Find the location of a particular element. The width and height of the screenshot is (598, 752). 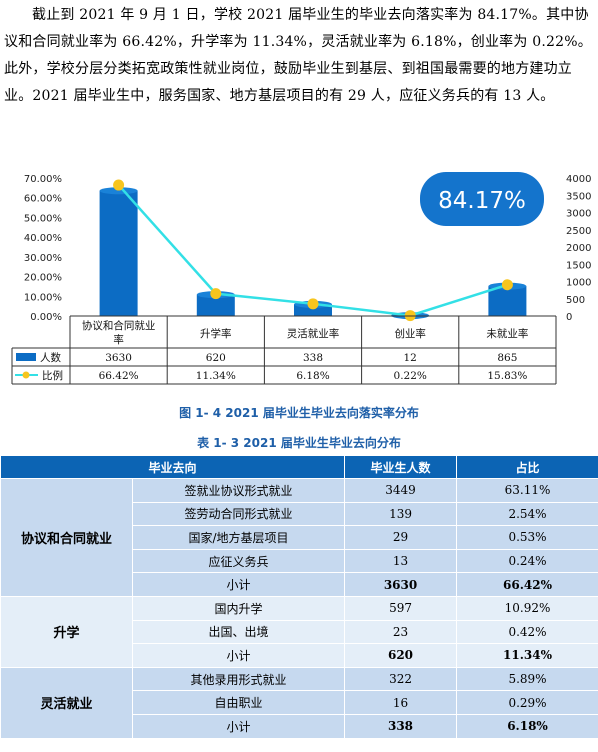

table-caption: 表 1- 3 2021 届毕业生毕业去向分布 is located at coordinates (299, 443).